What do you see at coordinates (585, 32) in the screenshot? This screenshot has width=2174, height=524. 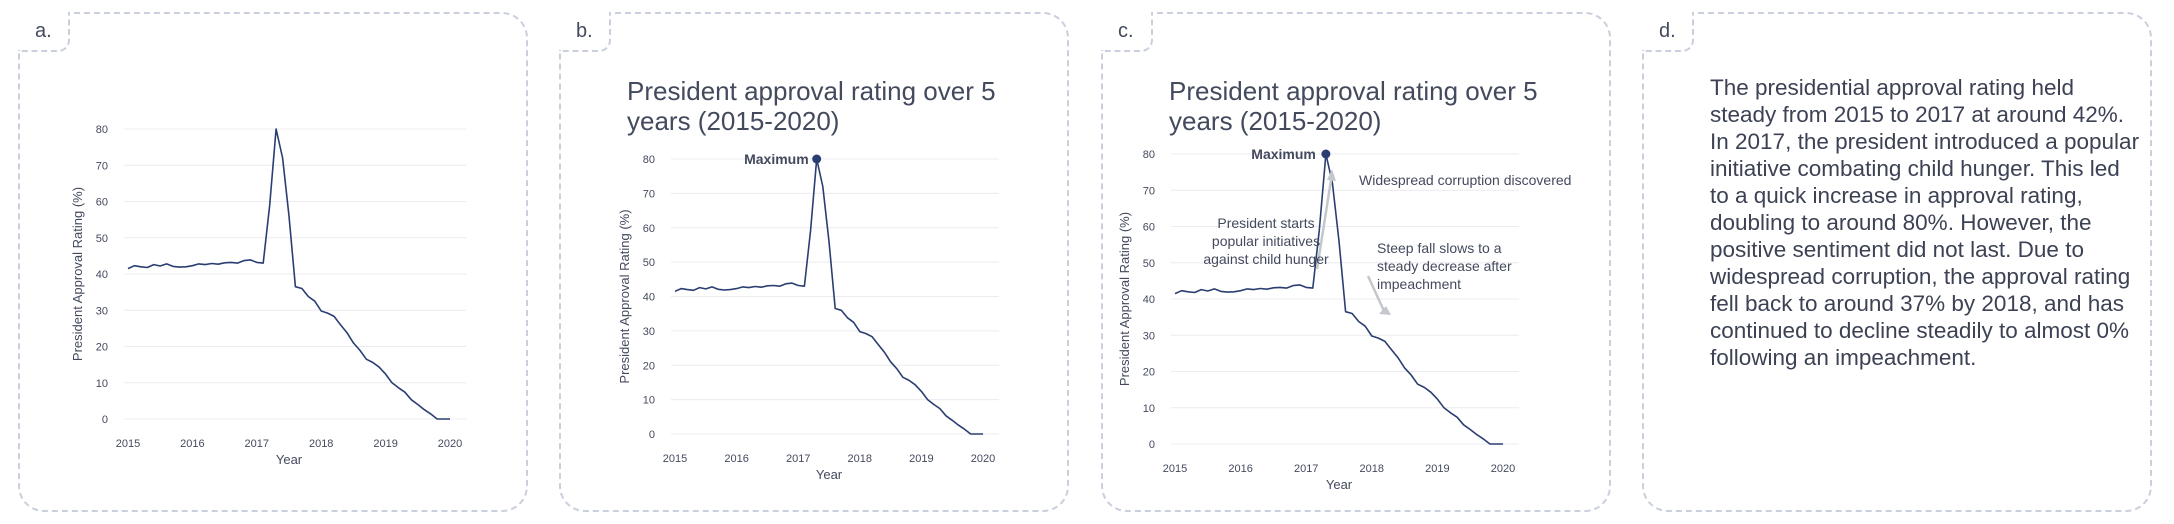 I see `panel-label: b.` at bounding box center [585, 32].